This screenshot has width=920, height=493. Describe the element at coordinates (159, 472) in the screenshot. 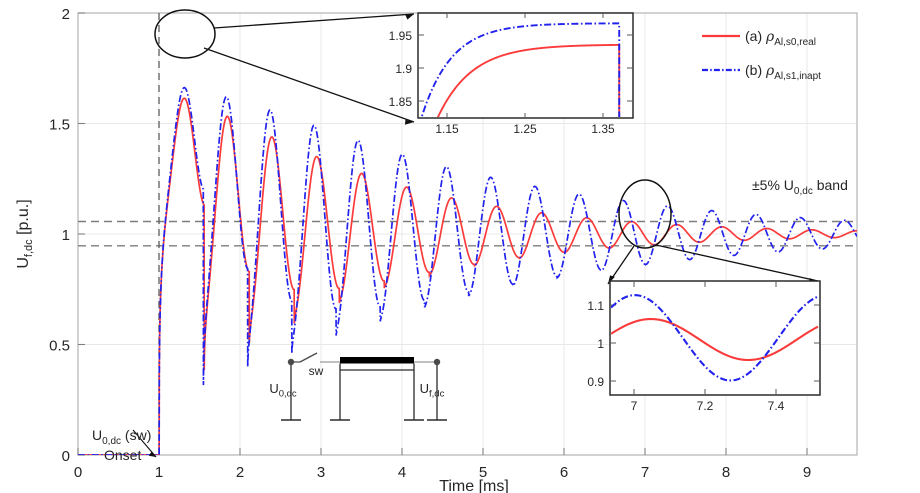

I see `x-tick-label-1: 1` at that location.